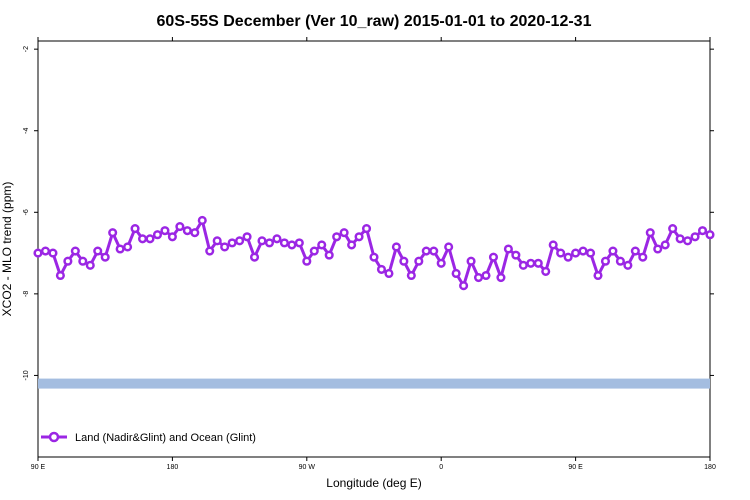  What do you see at coordinates (165, 438) in the screenshot?
I see `legend-label: Land (Nadir&Glint) and Ocean (Glint)` at bounding box center [165, 438].